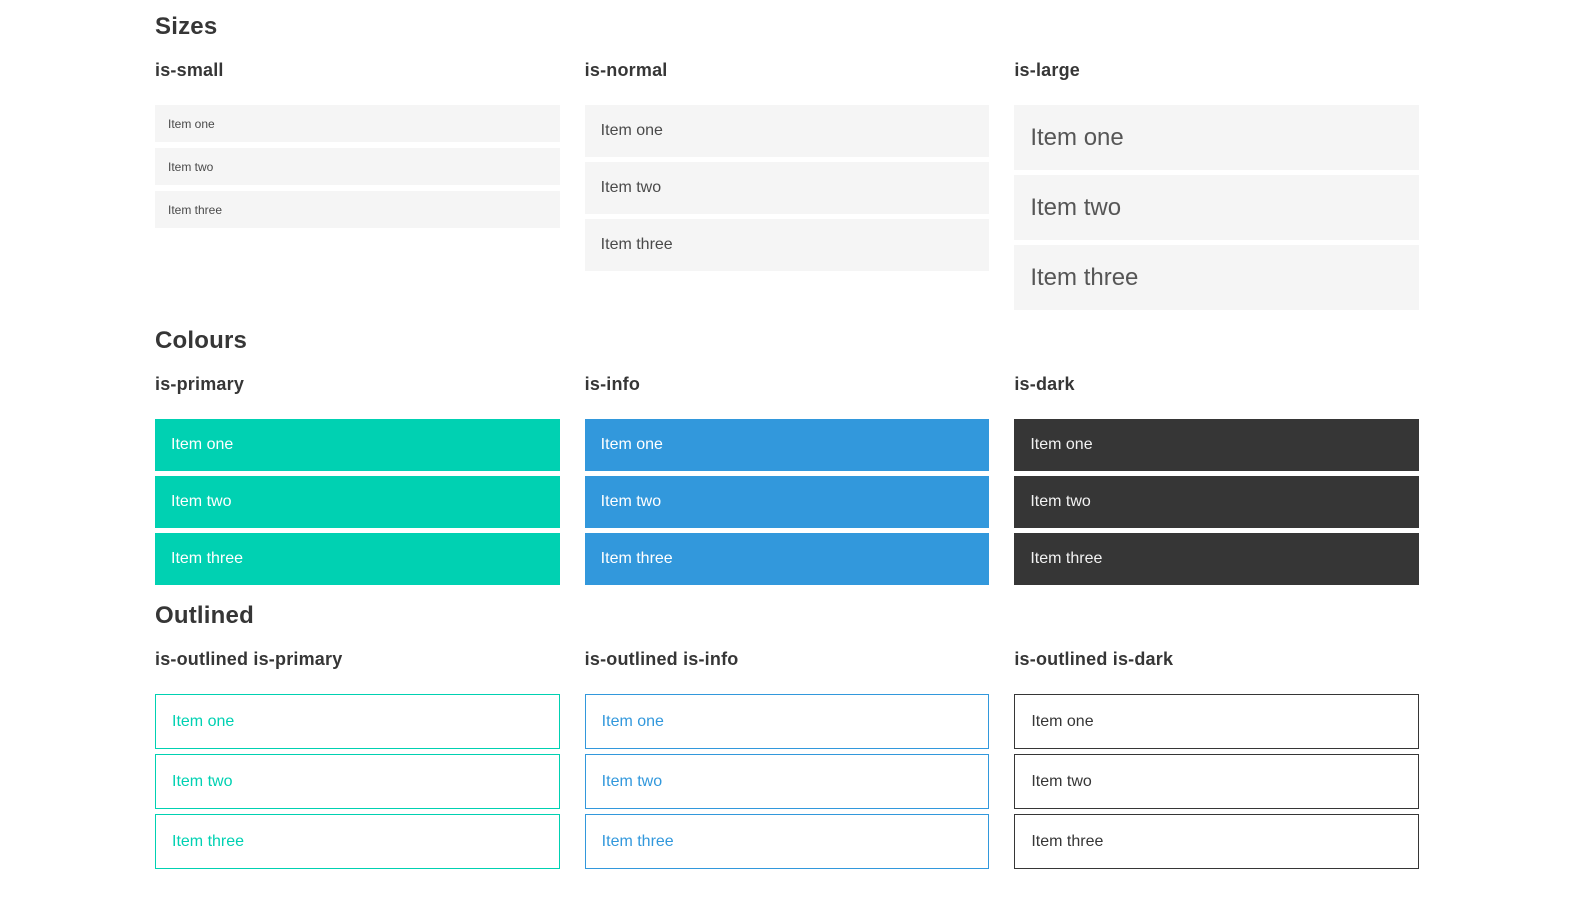  I want to click on section-title-colours: Colours, so click(201, 340).